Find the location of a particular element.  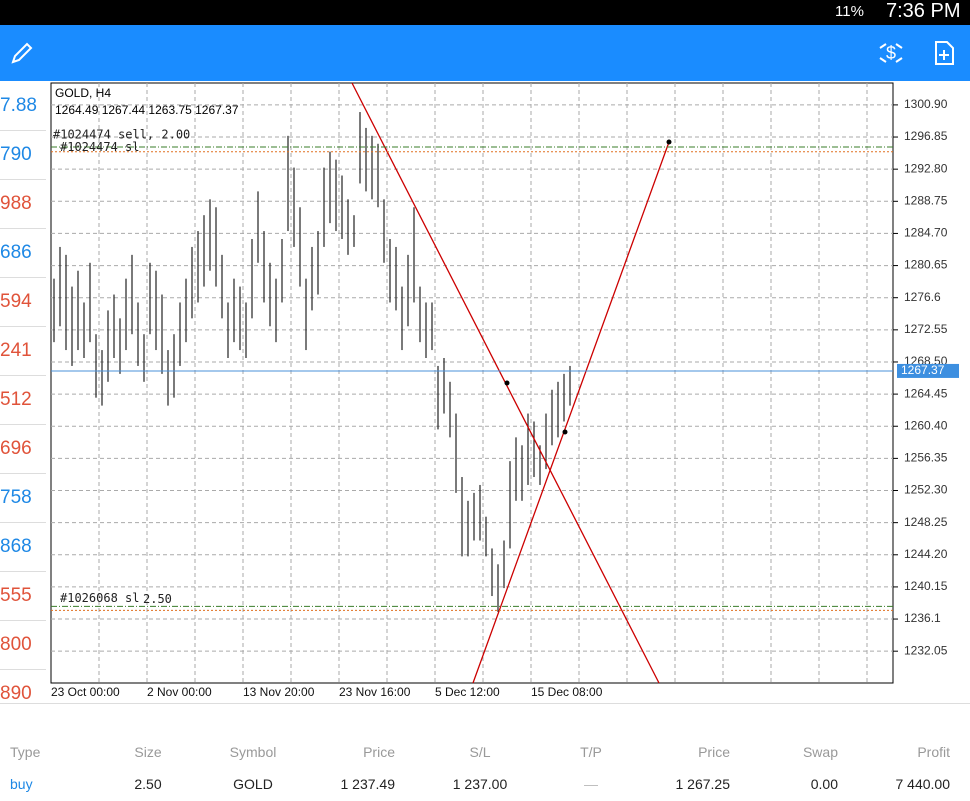

column-header: T/P is located at coordinates (591, 752).